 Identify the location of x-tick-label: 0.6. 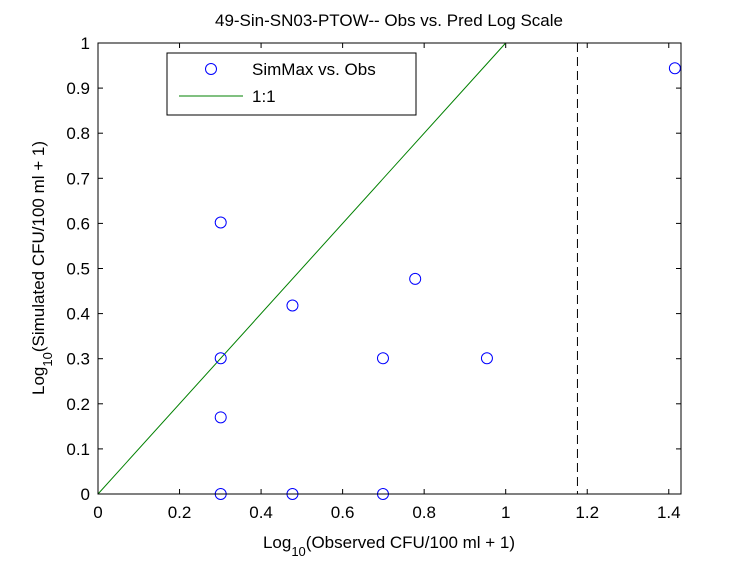
(343, 512).